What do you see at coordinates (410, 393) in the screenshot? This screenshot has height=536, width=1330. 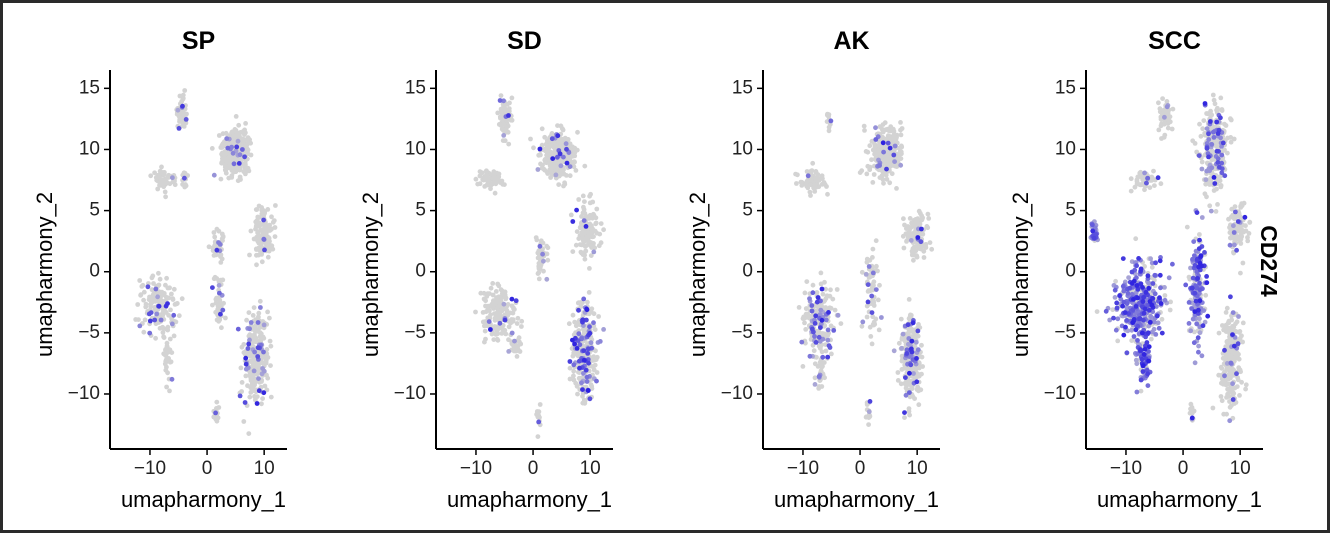 I see `y-tick-label: −10` at bounding box center [410, 393].